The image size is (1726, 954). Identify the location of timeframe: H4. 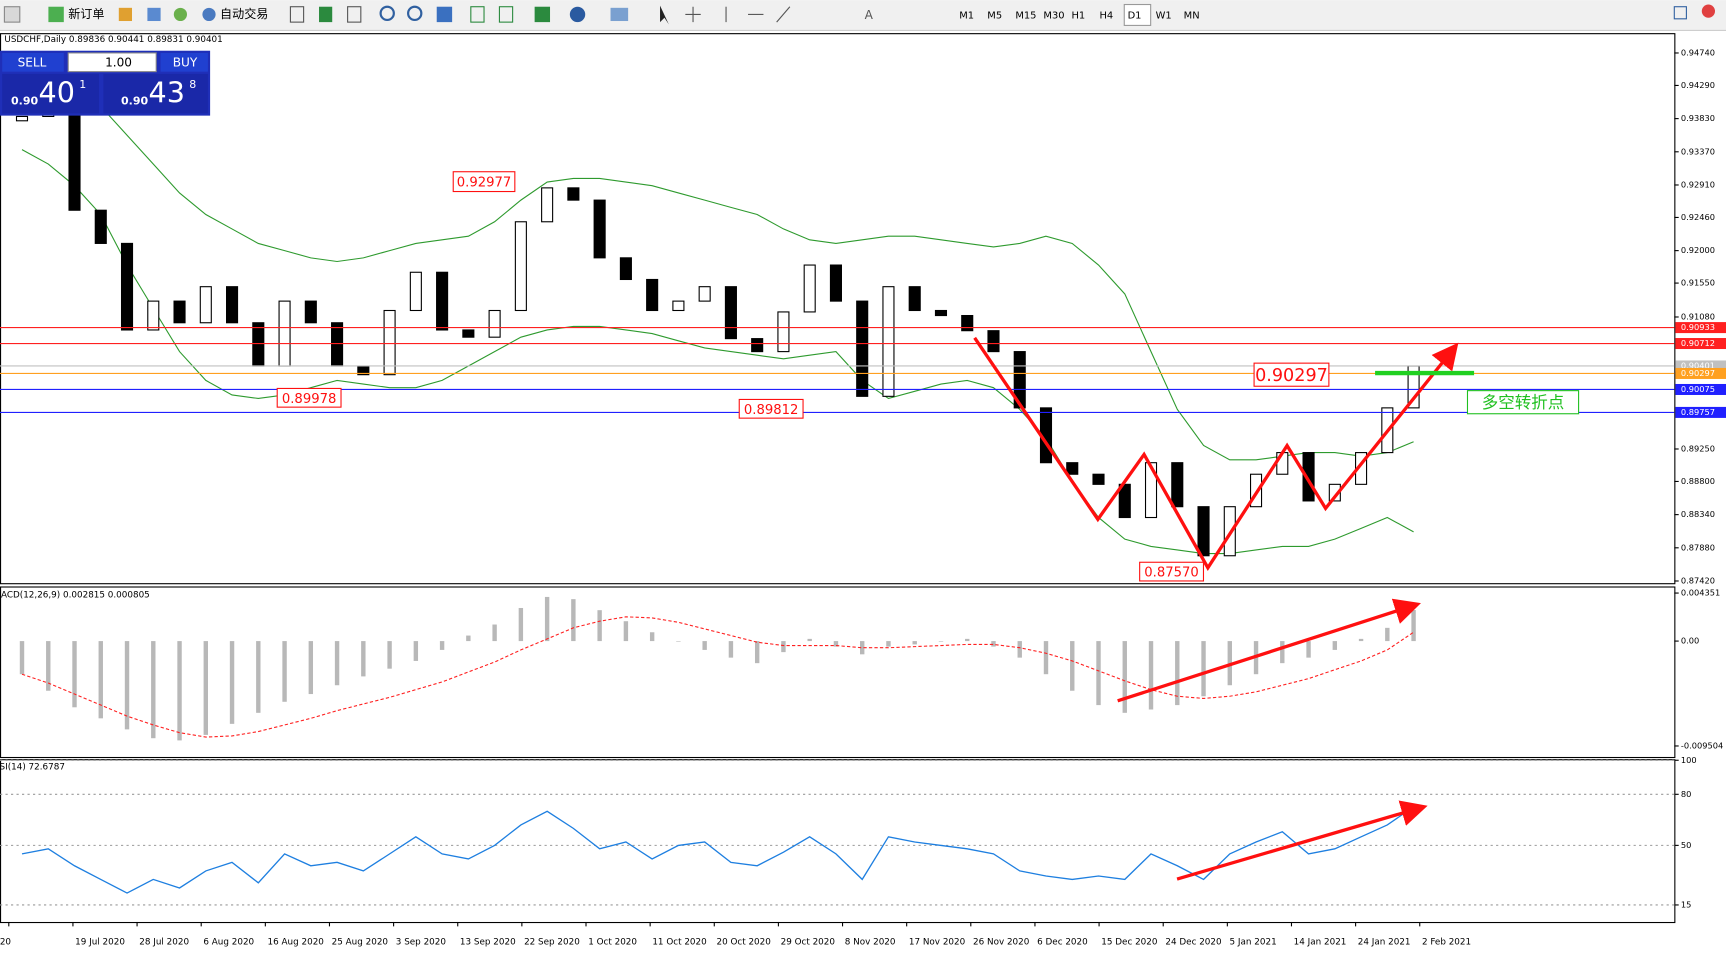
(1107, 16).